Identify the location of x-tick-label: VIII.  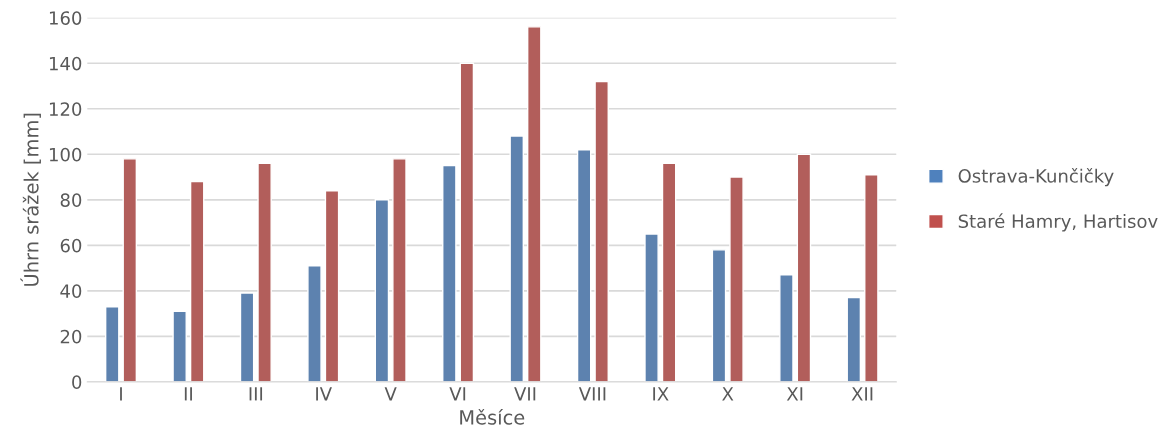
(592, 394).